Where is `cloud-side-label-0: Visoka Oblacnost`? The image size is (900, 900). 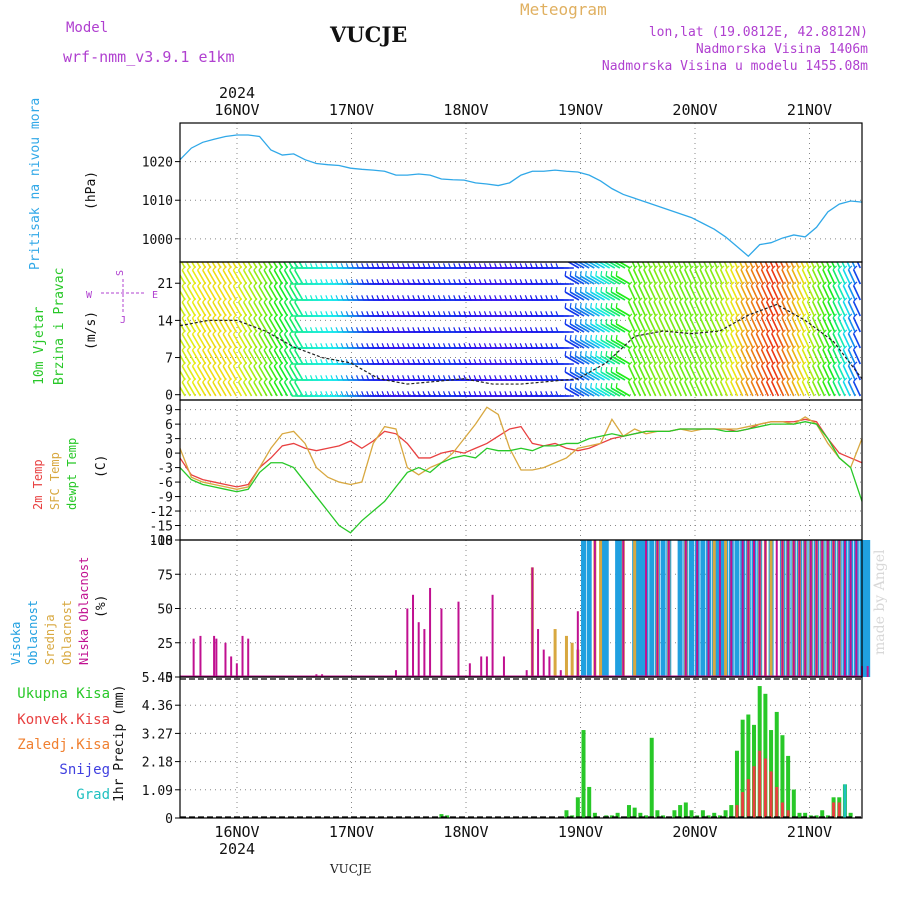 cloud-side-label-0: Visoka Oblacnost is located at coordinates (24, 632).